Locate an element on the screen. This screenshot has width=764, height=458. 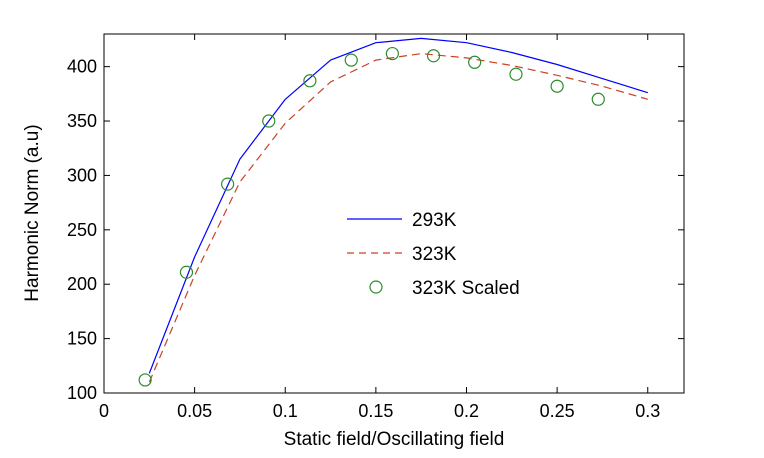
x-tick-label: 0.2 is located at coordinates (466, 411).